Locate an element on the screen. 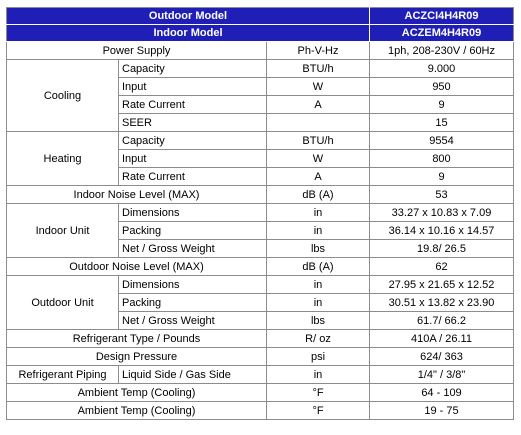  outdoor-noise-unit: dB (A) is located at coordinates (318, 266).